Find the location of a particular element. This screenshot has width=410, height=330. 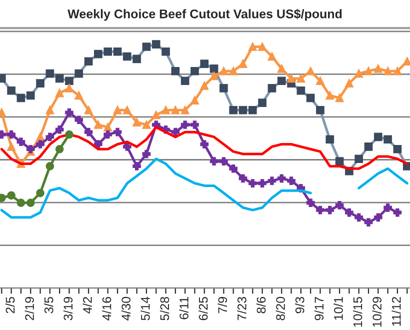

x-tick-label: 6/11 is located at coordinates (183, 308).